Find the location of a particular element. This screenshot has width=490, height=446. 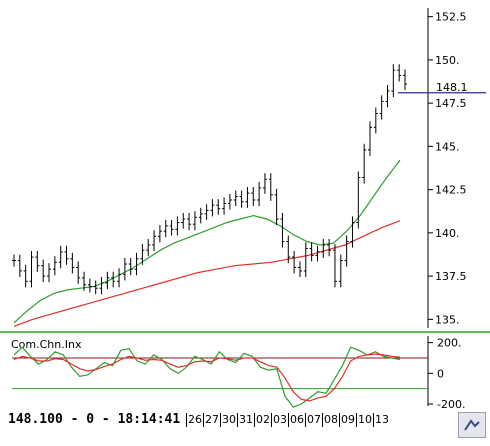

indicator-y-axis: 200. 0 -200. is located at coordinates (446, 374).